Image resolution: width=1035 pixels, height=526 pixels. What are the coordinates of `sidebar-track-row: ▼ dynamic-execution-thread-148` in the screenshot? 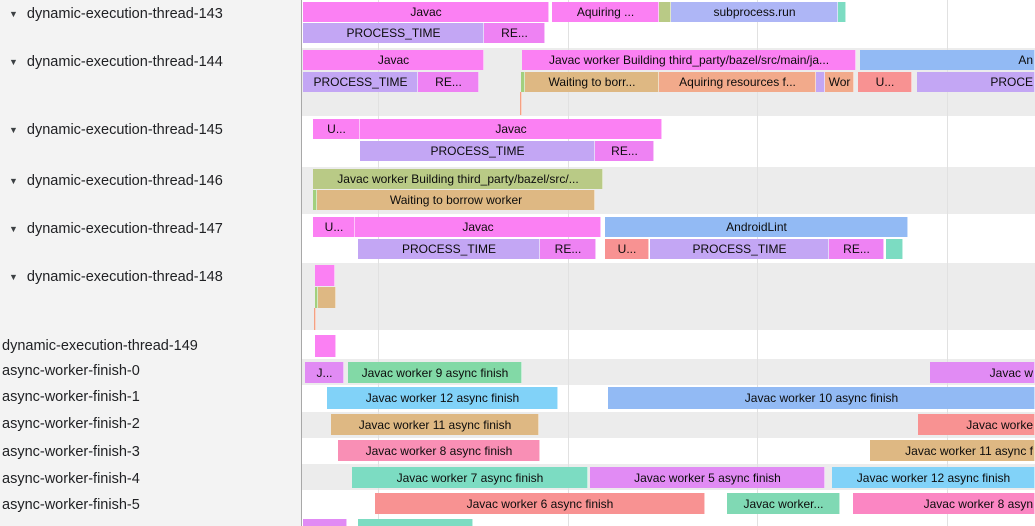 It's located at (150, 277).